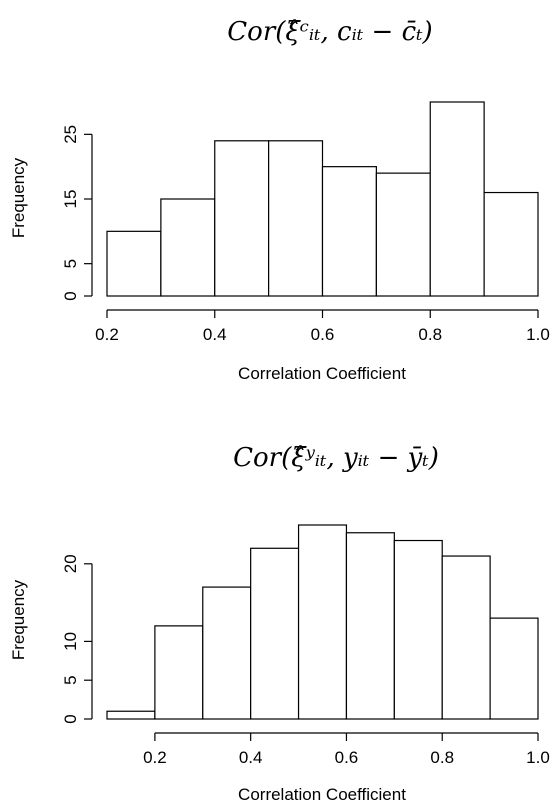 The height and width of the screenshot is (811, 553). I want to click on y-tick-label: 15, so click(70, 199).